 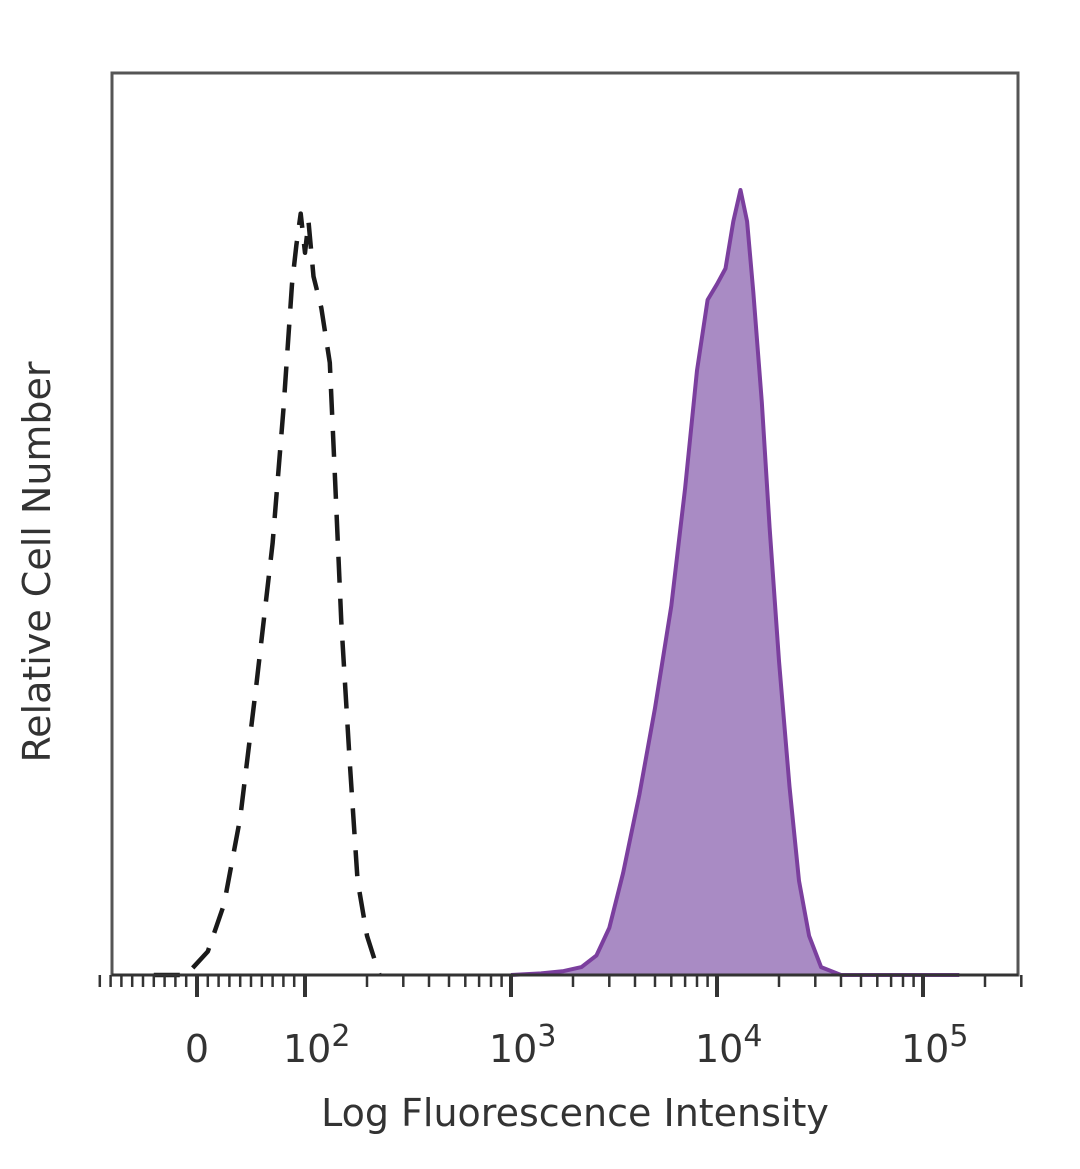 What do you see at coordinates (958, 1036) in the screenshot?
I see `tick-label-exponent: 5` at bounding box center [958, 1036].